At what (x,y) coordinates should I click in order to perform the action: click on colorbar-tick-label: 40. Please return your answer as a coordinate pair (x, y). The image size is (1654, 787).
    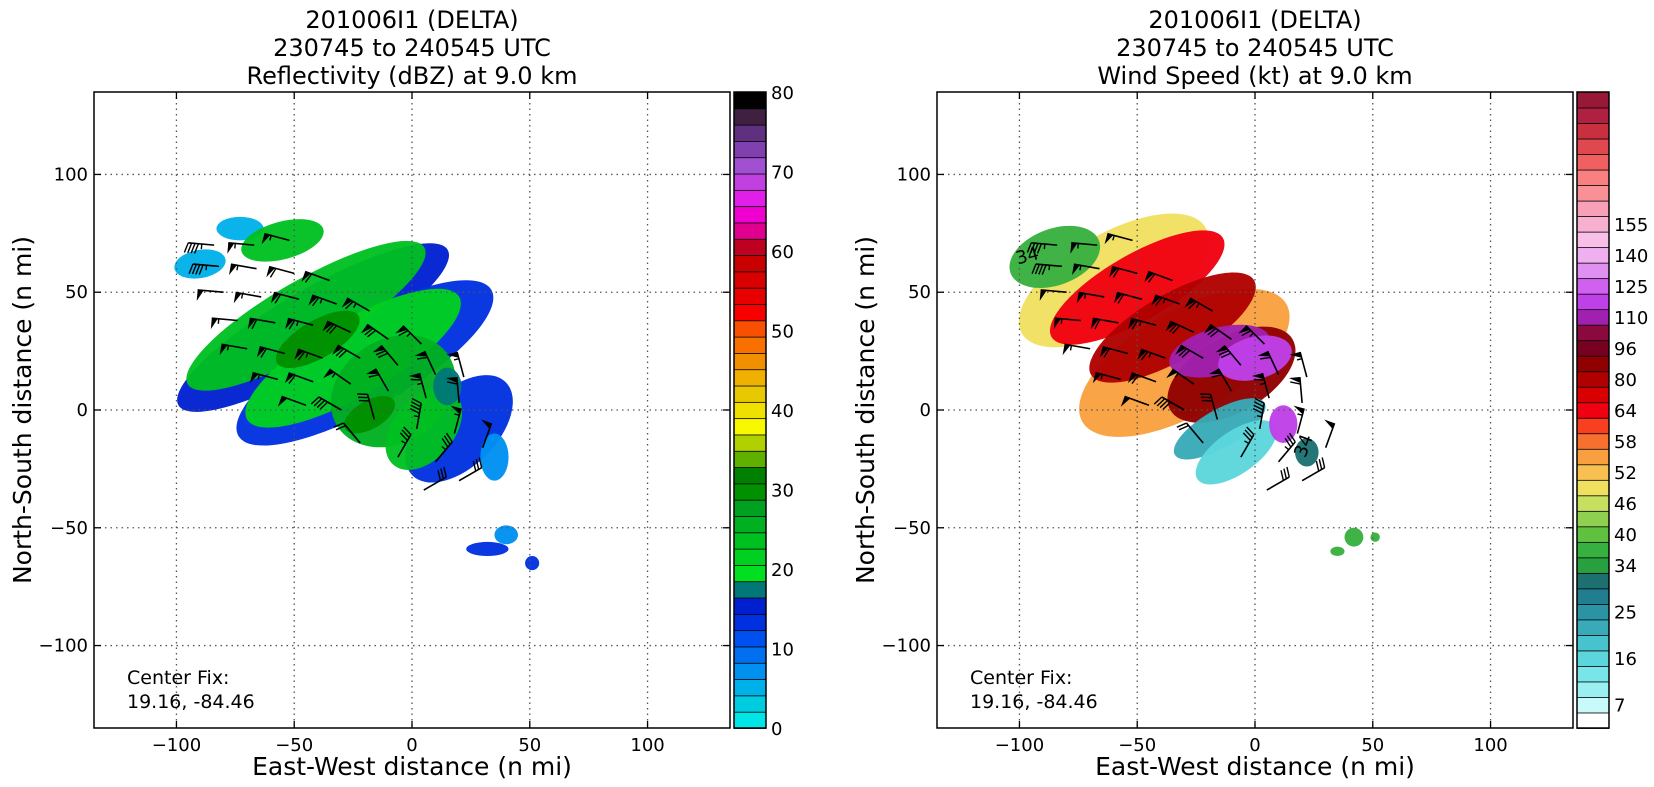
    Looking at the image, I should click on (782, 411).